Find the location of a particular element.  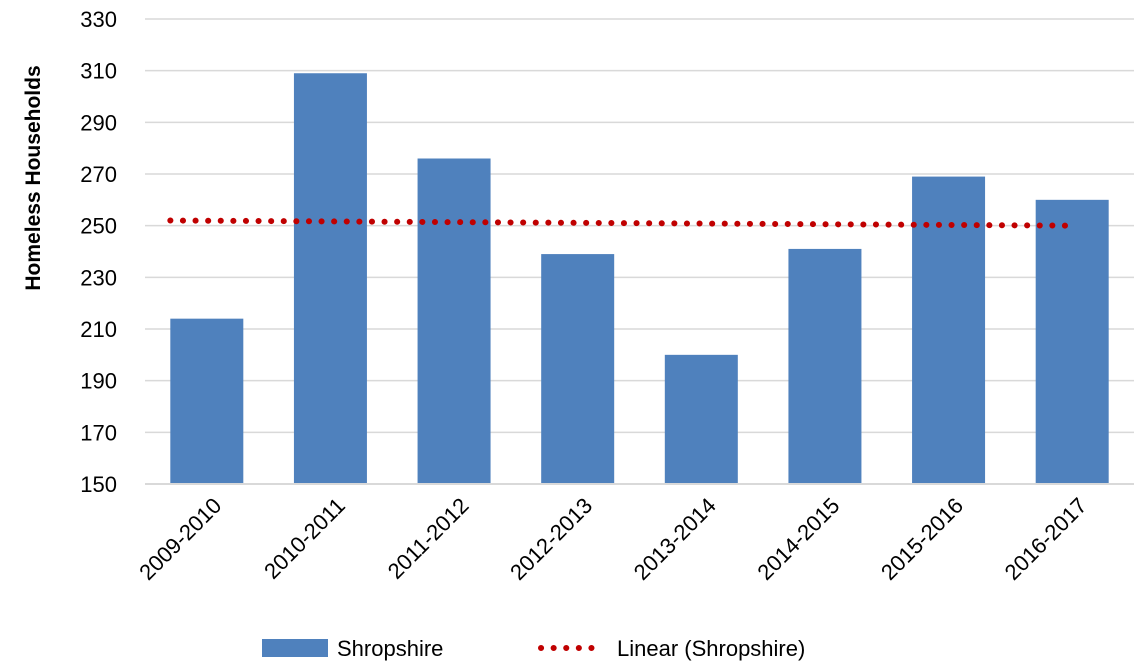

x-tick-label: 2010-2011 is located at coordinates (304, 538).